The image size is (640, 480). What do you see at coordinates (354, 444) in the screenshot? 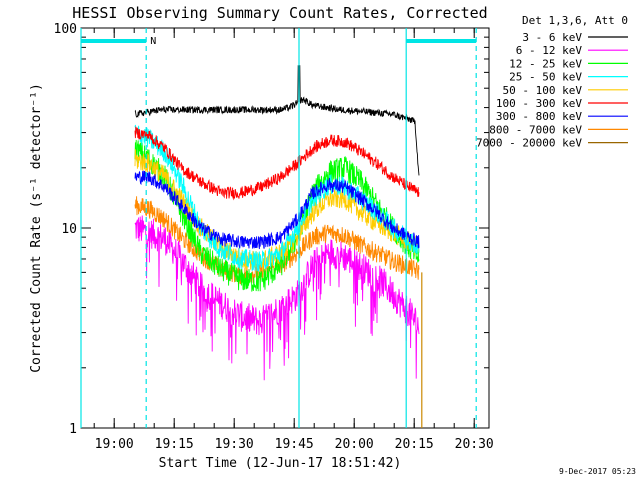
I see `x-tick-label: 20:00` at bounding box center [354, 444].